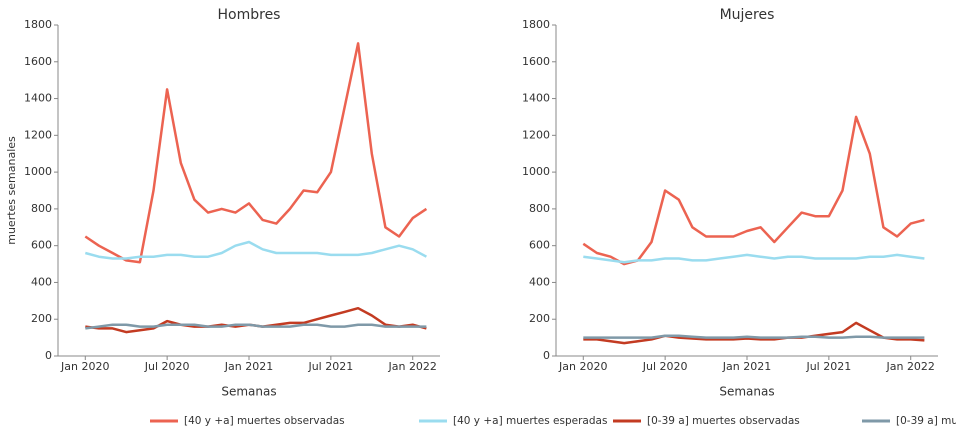 Image resolution: width=956 pixels, height=430 pixels. I want to click on chart-title: Hombres, so click(249, 15).